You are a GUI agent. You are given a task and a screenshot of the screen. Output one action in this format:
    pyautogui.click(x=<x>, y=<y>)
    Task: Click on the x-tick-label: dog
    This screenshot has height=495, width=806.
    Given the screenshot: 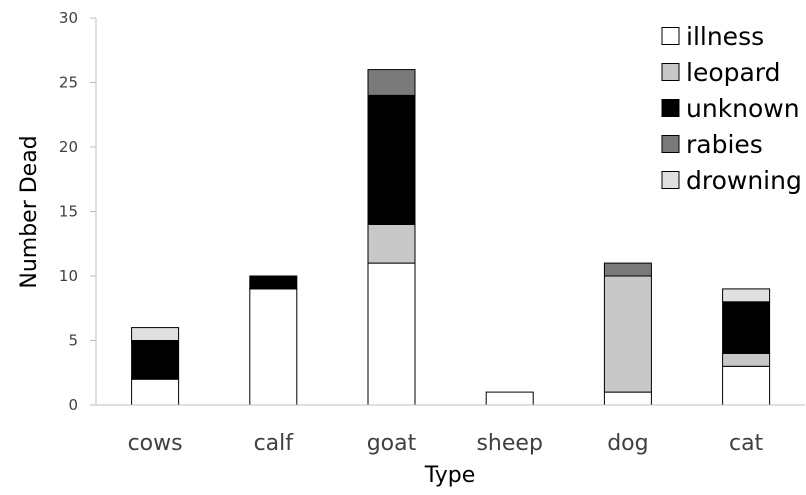 What is the action you would take?
    pyautogui.click(x=627, y=443)
    